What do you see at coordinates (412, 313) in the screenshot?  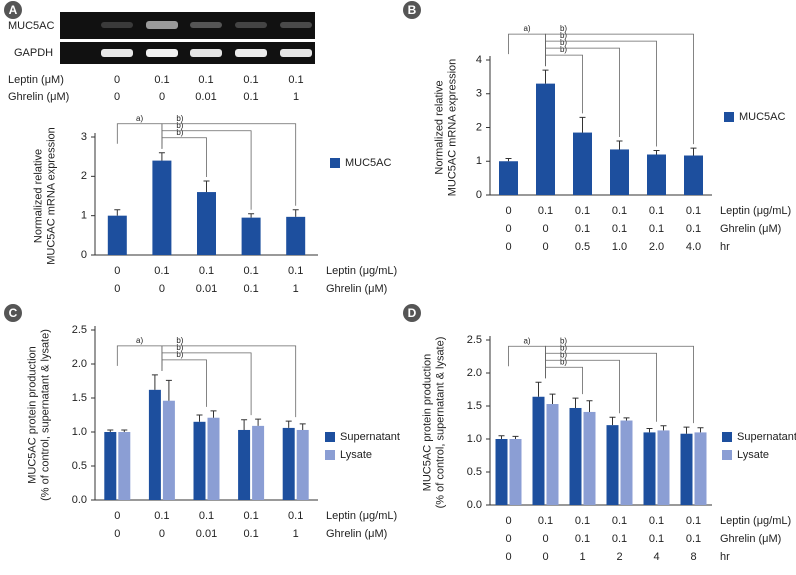 I see `panel-letter: D` at bounding box center [412, 313].